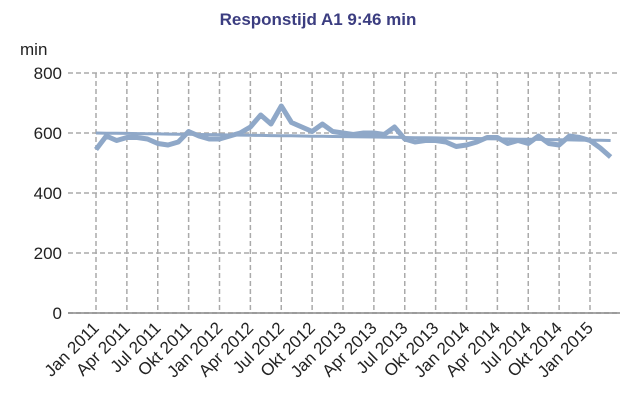  Describe the element at coordinates (353, 131) in the screenshot. I see `data-line` at that location.